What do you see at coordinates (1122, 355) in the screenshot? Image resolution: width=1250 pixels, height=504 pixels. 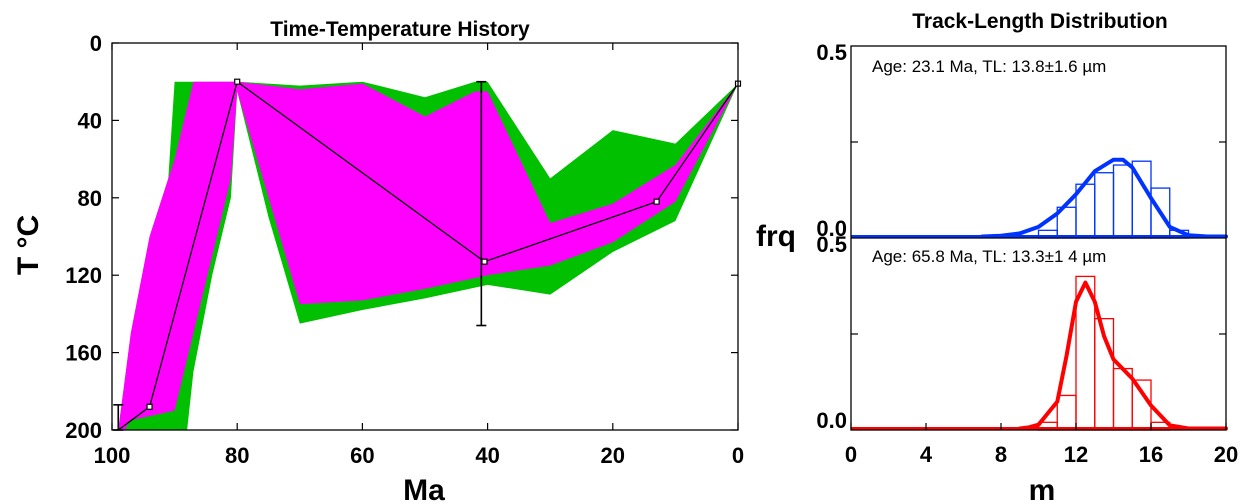 I see `tl-lower-fit-curve` at bounding box center [1122, 355].